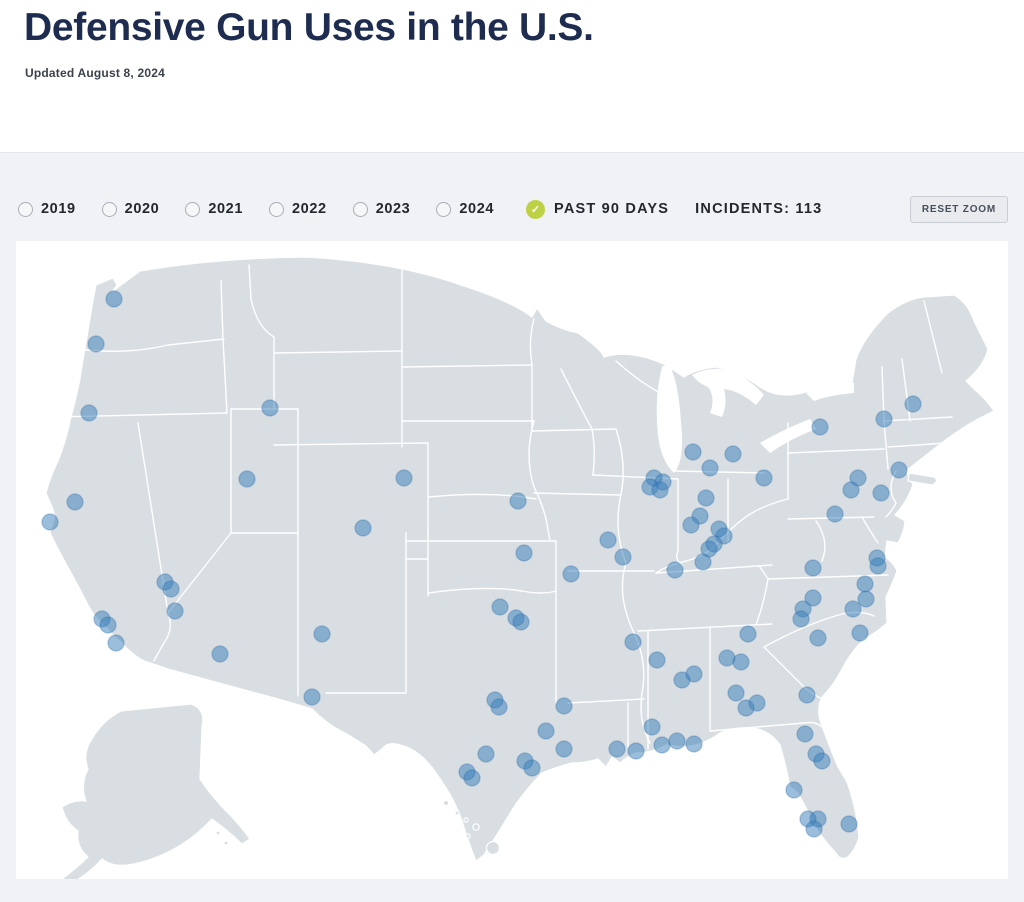  Describe the element at coordinates (142, 209) in the screenshot. I see `year-radio-label: 2020` at that location.